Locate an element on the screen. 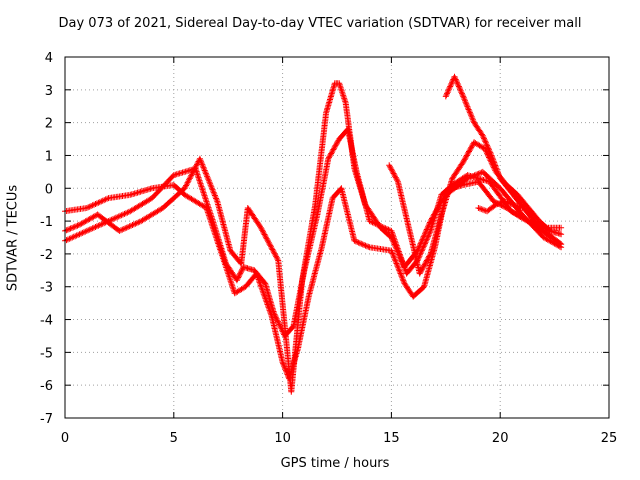 The height and width of the screenshot is (480, 640). y-tick-label: -3 is located at coordinates (46, 288).